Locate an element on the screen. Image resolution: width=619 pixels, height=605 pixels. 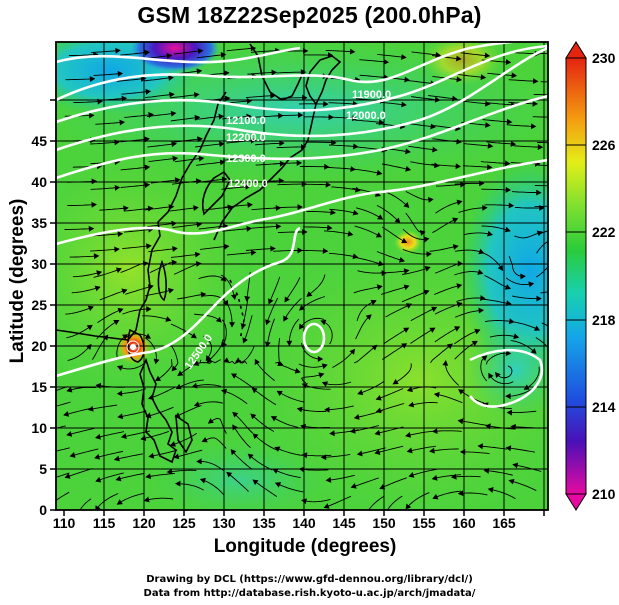
contour-label-1: 11900.0 is located at coordinates (371, 95).